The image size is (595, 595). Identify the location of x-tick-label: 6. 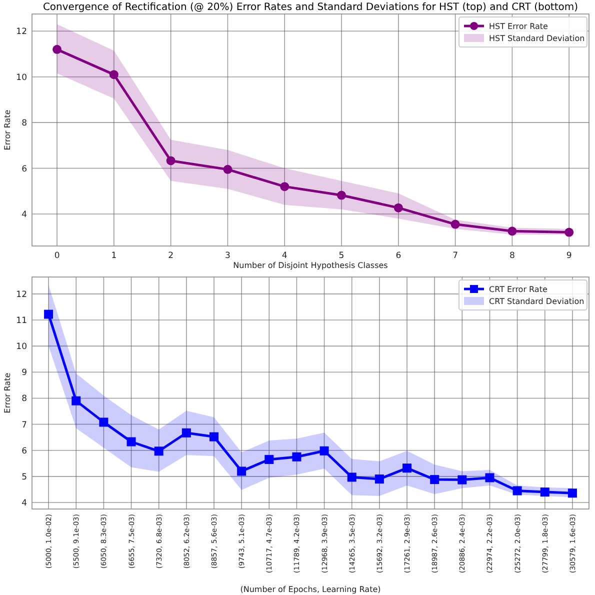
(399, 256).